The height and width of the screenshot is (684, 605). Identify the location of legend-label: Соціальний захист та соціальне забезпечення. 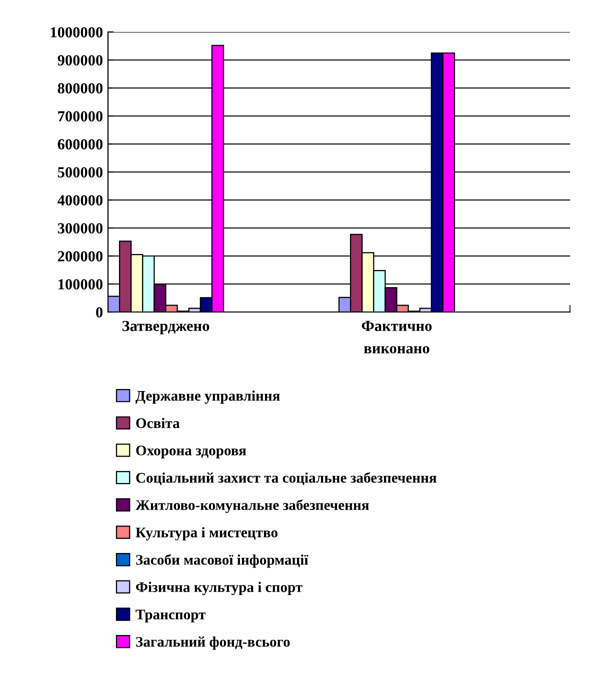
(286, 479).